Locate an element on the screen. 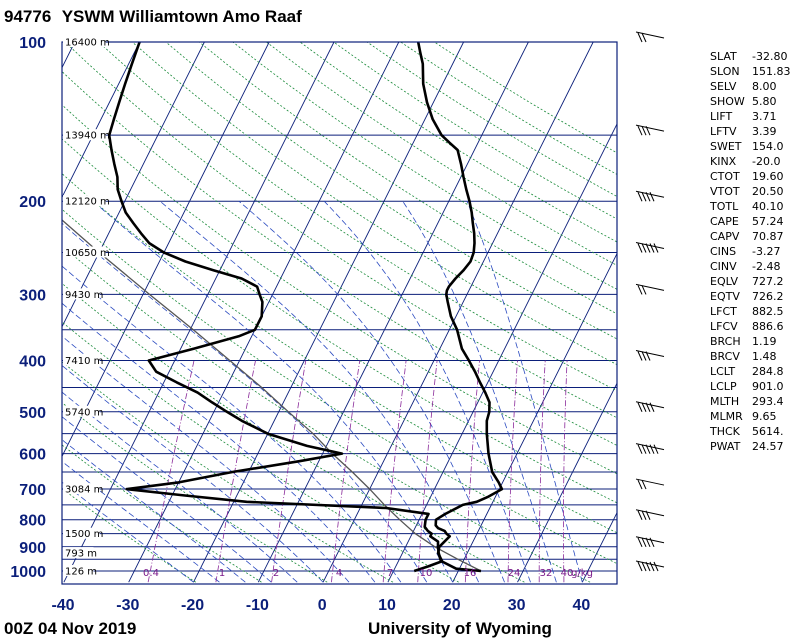 This screenshot has height=640, width=800. index-value: 151.83 is located at coordinates (771, 71).